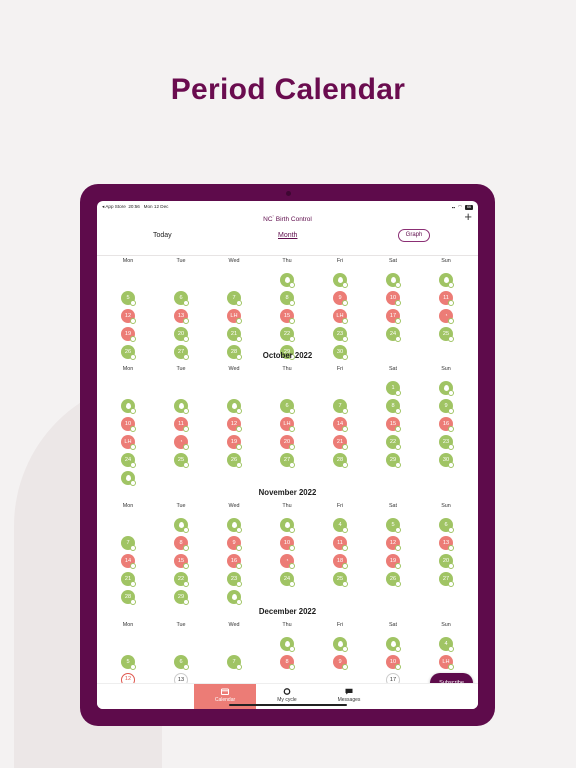  What do you see at coordinates (349, 696) in the screenshot?
I see `tab-messages: Messages` at bounding box center [349, 696].